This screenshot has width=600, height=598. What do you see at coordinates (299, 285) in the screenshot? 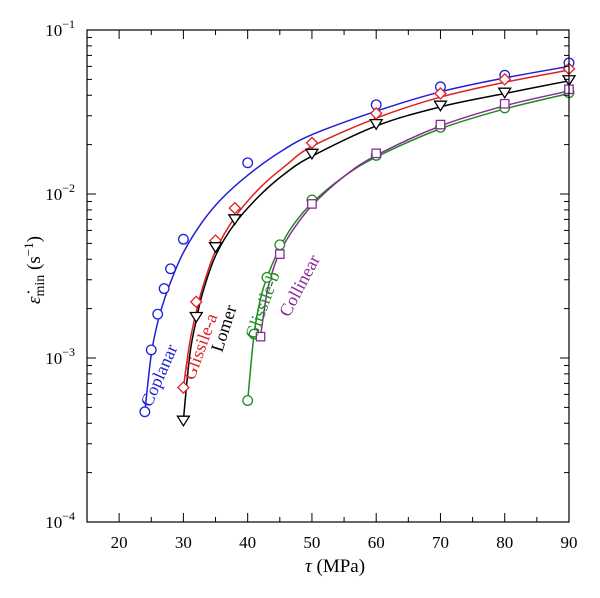
I see `series-label-collinear: Collinear` at bounding box center [299, 285].